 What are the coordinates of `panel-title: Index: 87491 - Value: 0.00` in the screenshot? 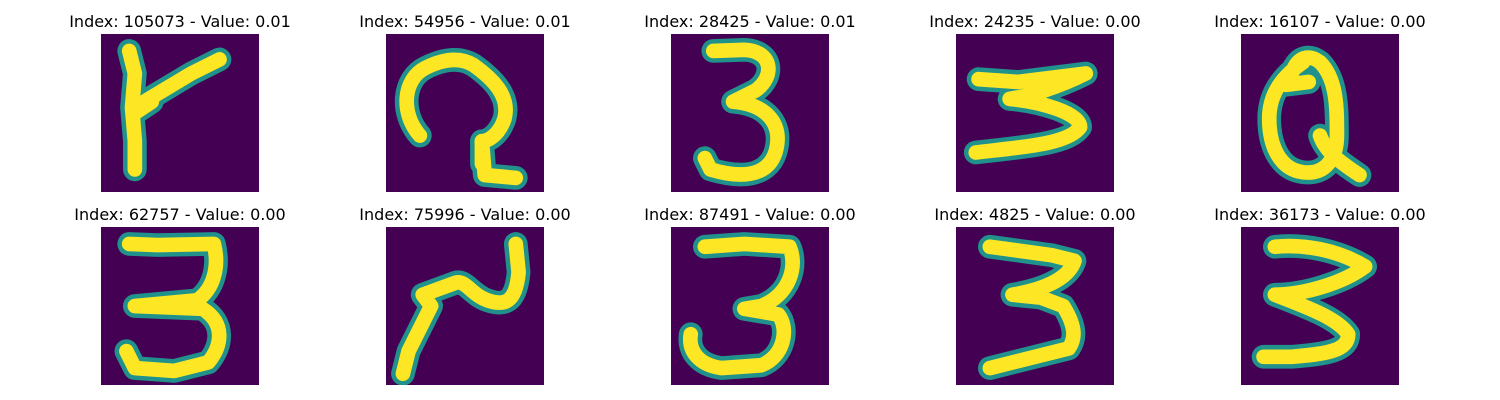 It's located at (750, 214).